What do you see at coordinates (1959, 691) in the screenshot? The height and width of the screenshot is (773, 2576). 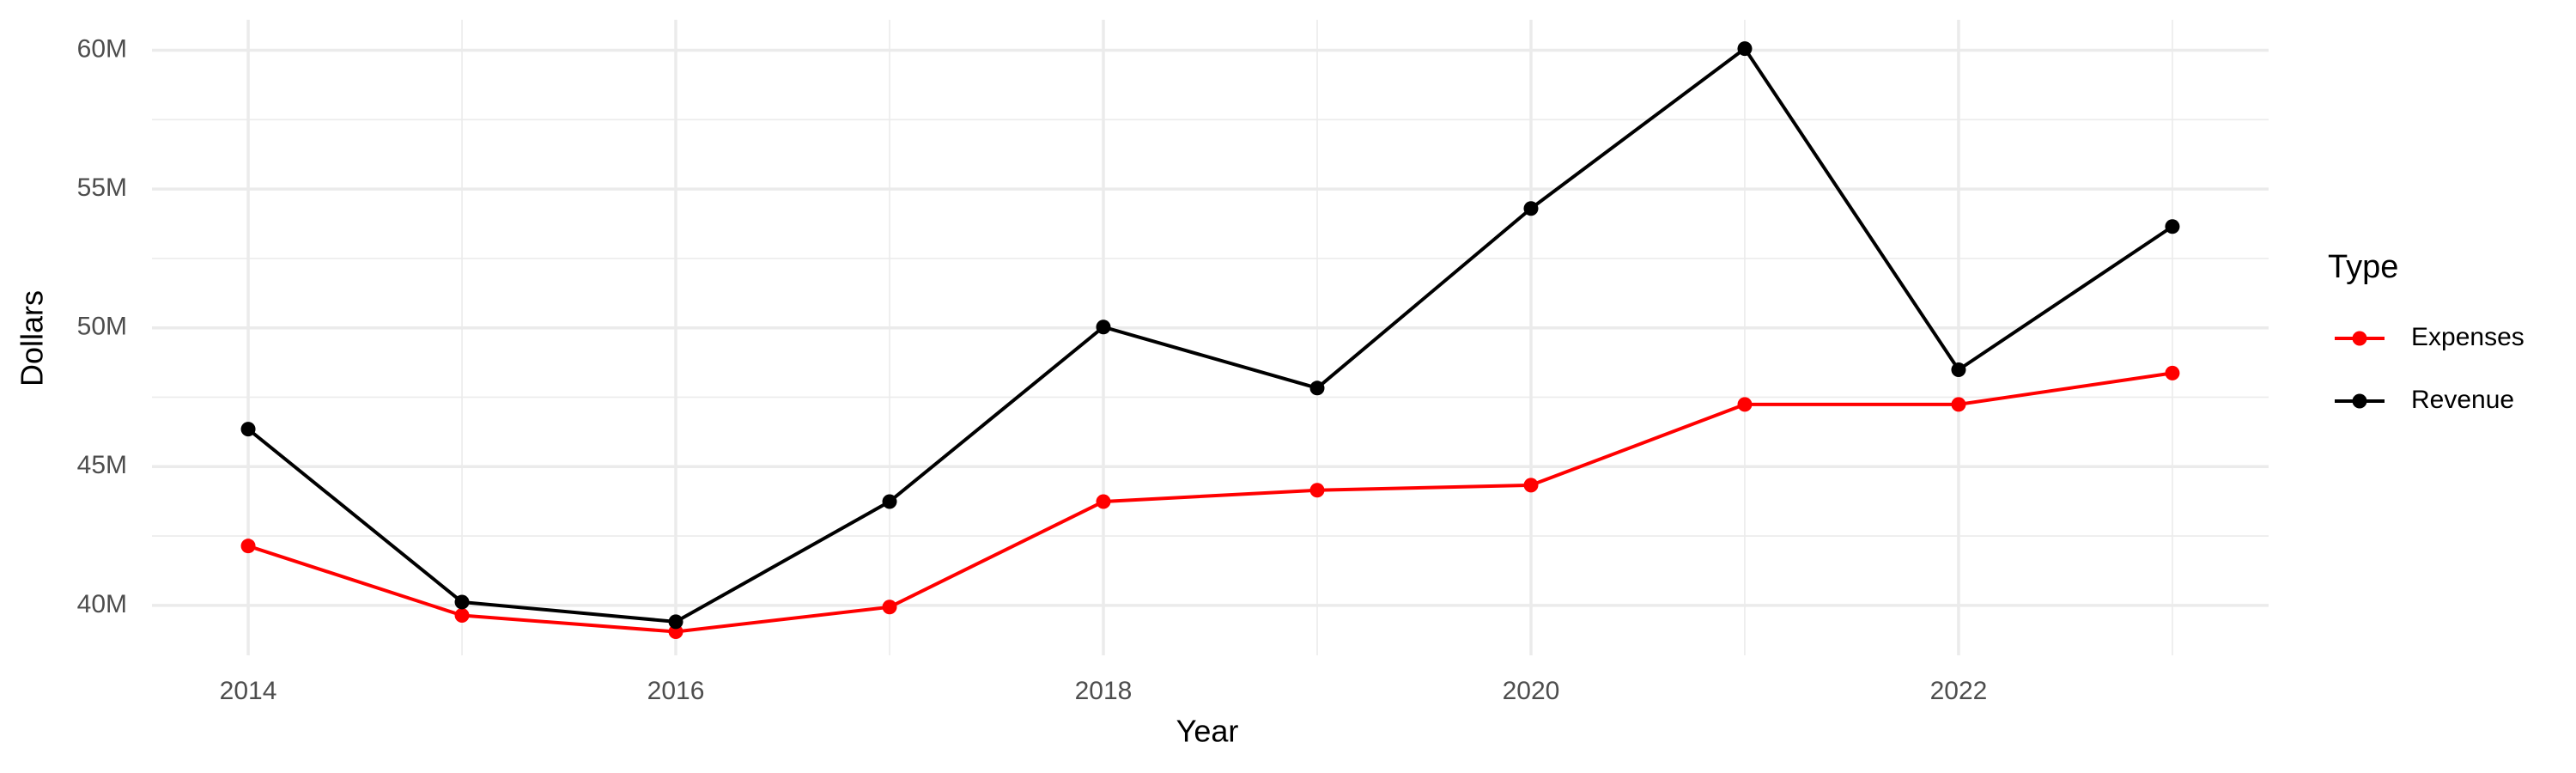 I see `x-tick-label: 2022` at bounding box center [1959, 691].